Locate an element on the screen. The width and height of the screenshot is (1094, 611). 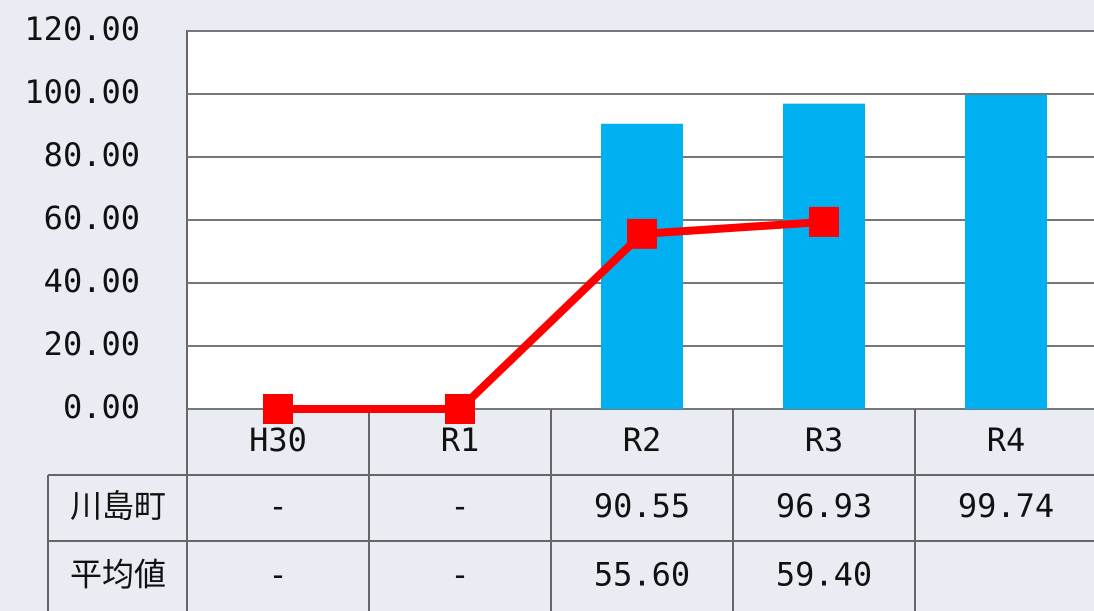
x-tick-label: R2 is located at coordinates (642, 440).